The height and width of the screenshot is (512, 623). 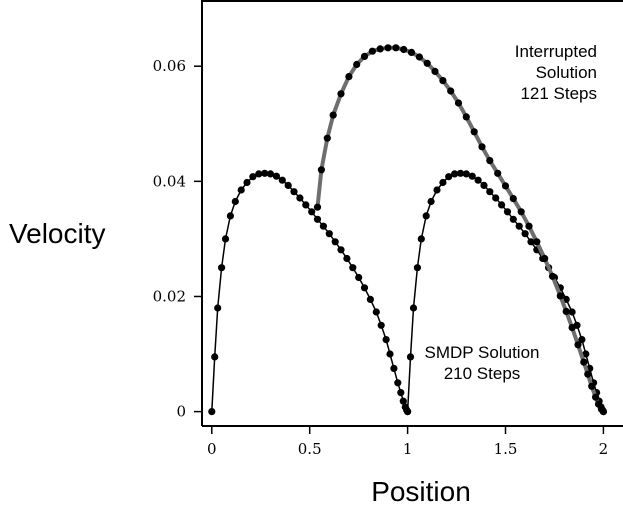 I want to click on annotation-text: SMDP Solution 210 Steps, so click(x=482, y=363).